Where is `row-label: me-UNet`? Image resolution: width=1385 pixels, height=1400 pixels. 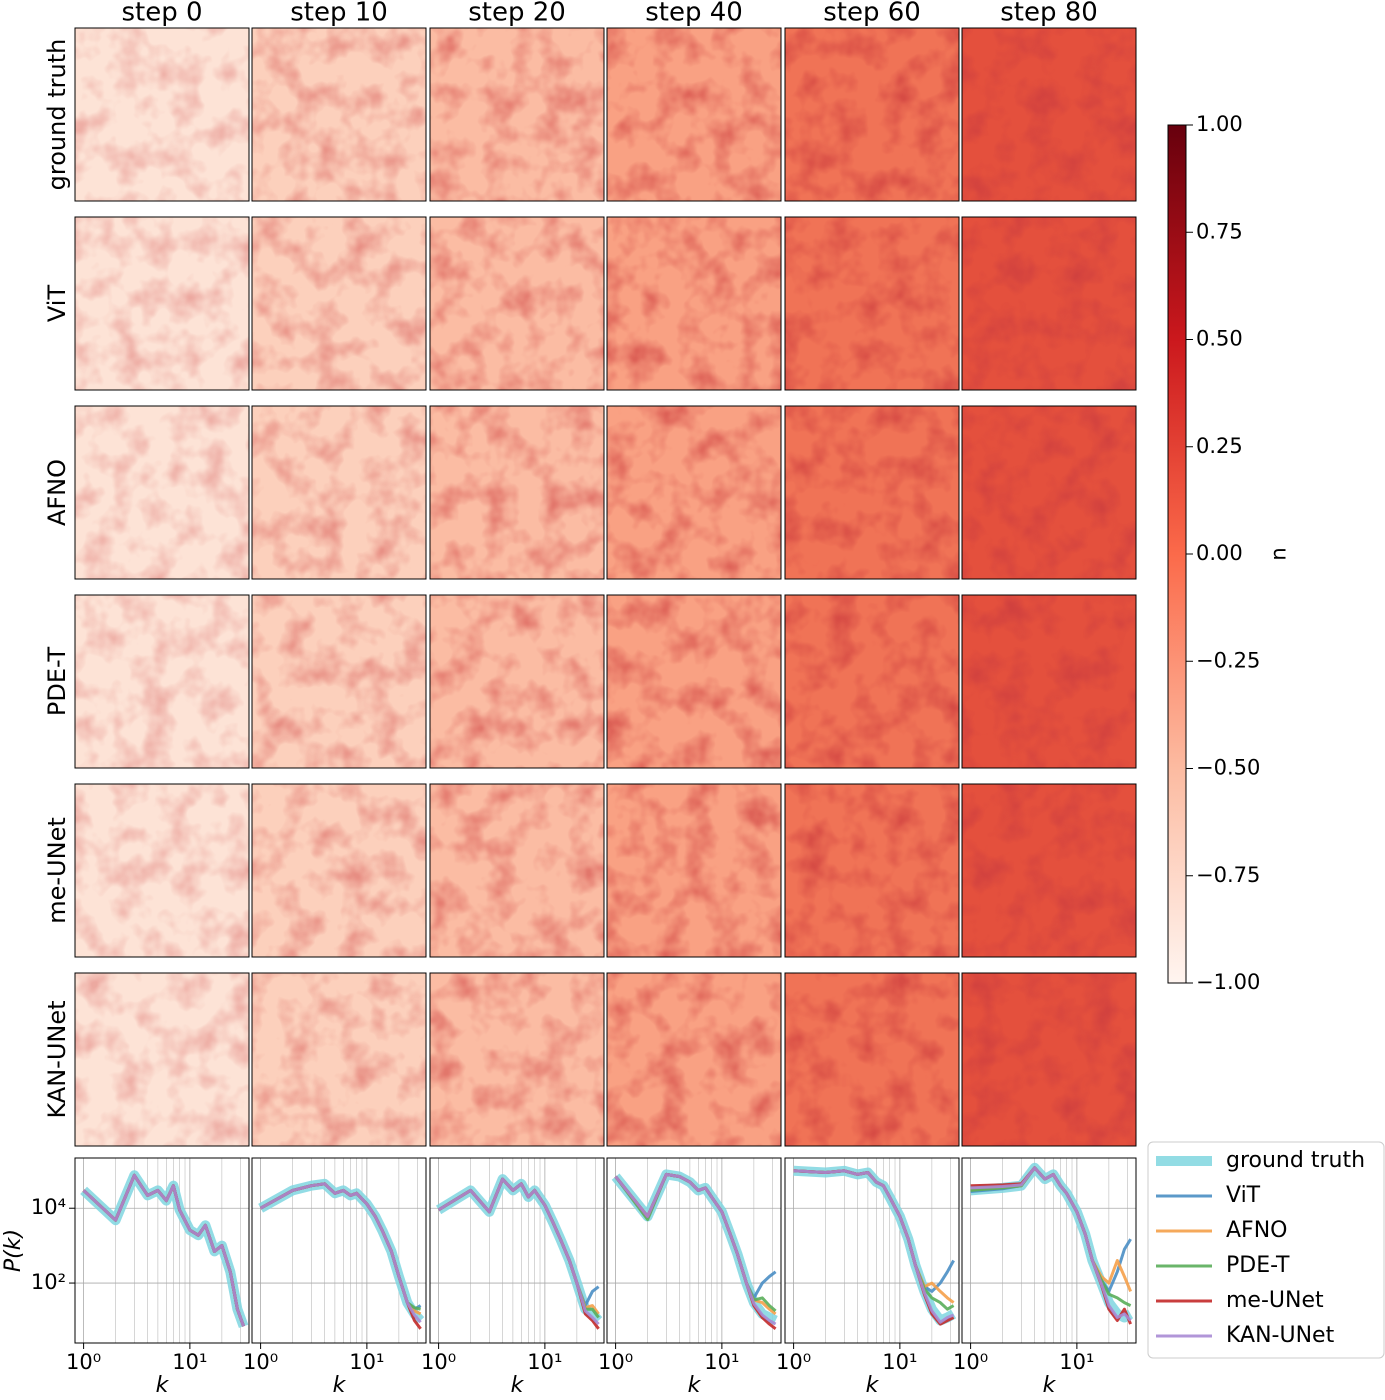 row-label: me-UNet is located at coordinates (57, 870).